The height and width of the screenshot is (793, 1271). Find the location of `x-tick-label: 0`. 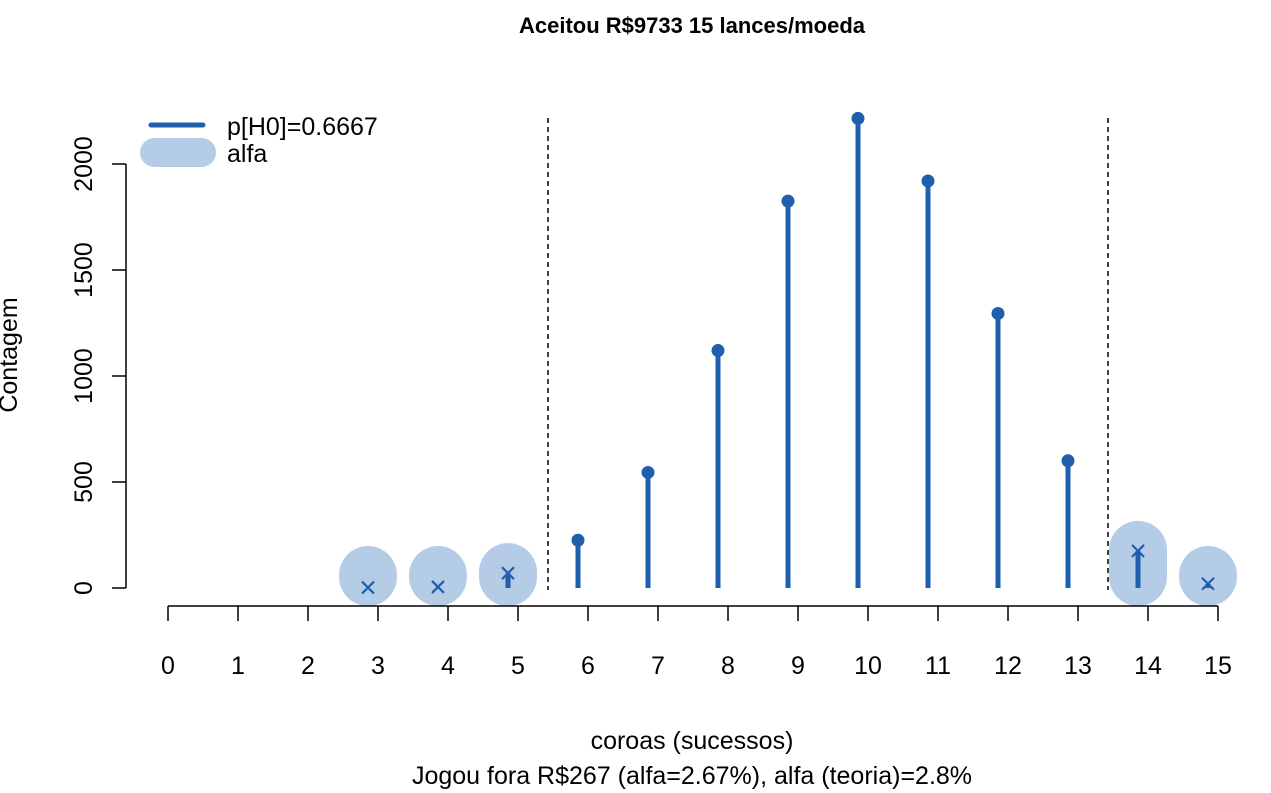

x-tick-label: 0 is located at coordinates (168, 666).